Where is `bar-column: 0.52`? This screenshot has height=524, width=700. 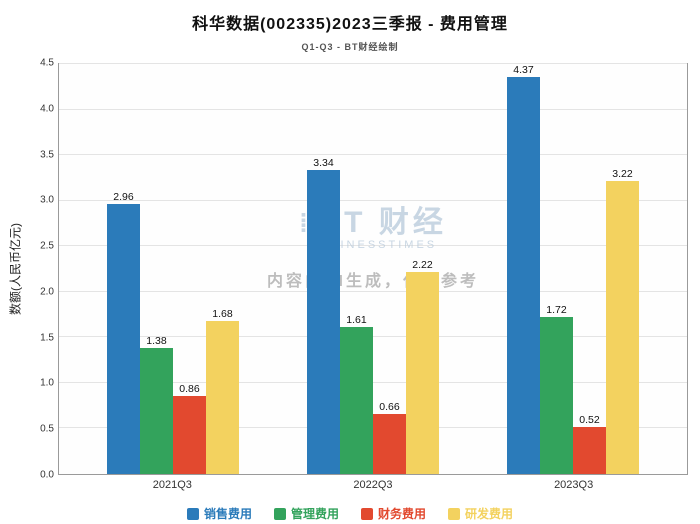
bar-column: 0.52 is located at coordinates (589, 269).